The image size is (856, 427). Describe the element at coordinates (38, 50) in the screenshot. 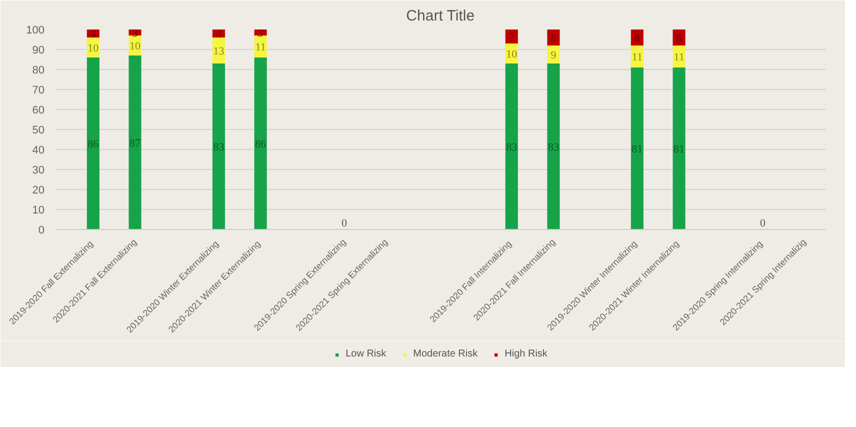

I see `y-tick-label: 90` at that location.